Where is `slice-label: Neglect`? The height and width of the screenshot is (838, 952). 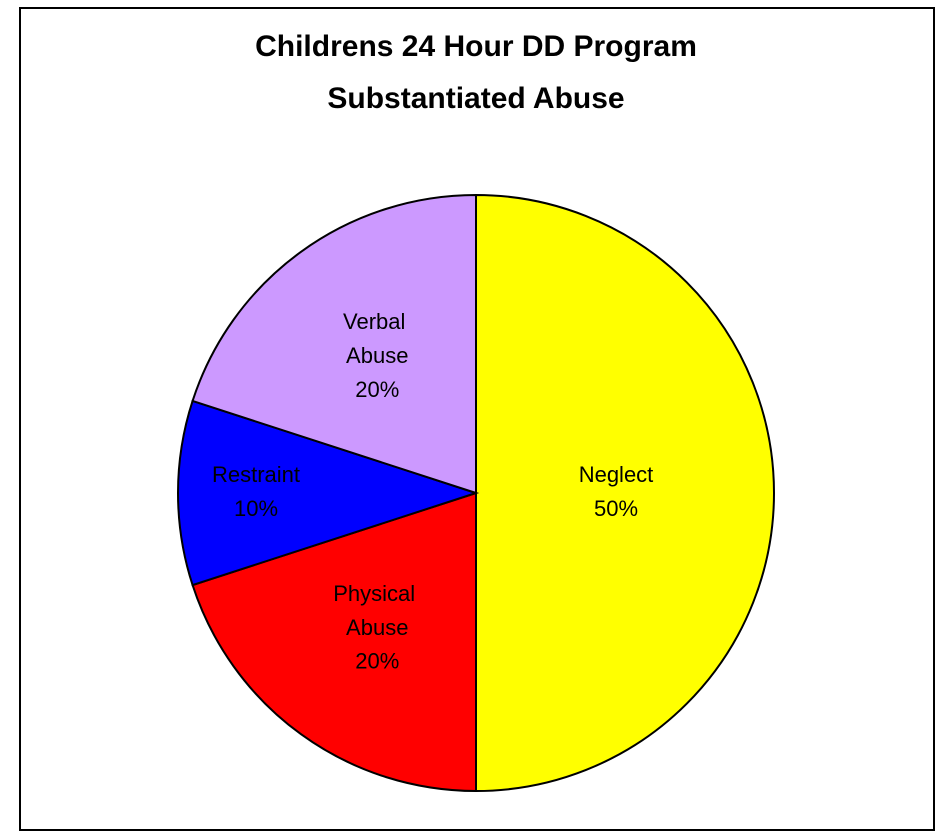 slice-label: Neglect is located at coordinates (616, 474).